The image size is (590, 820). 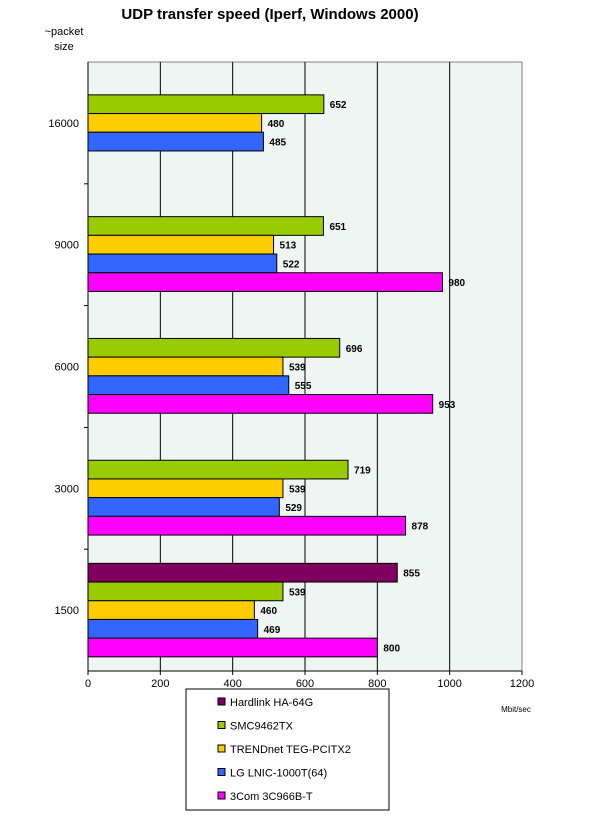 I want to click on y-axis: 16000 9000 6000 3000 1500, so click(x=68, y=367).